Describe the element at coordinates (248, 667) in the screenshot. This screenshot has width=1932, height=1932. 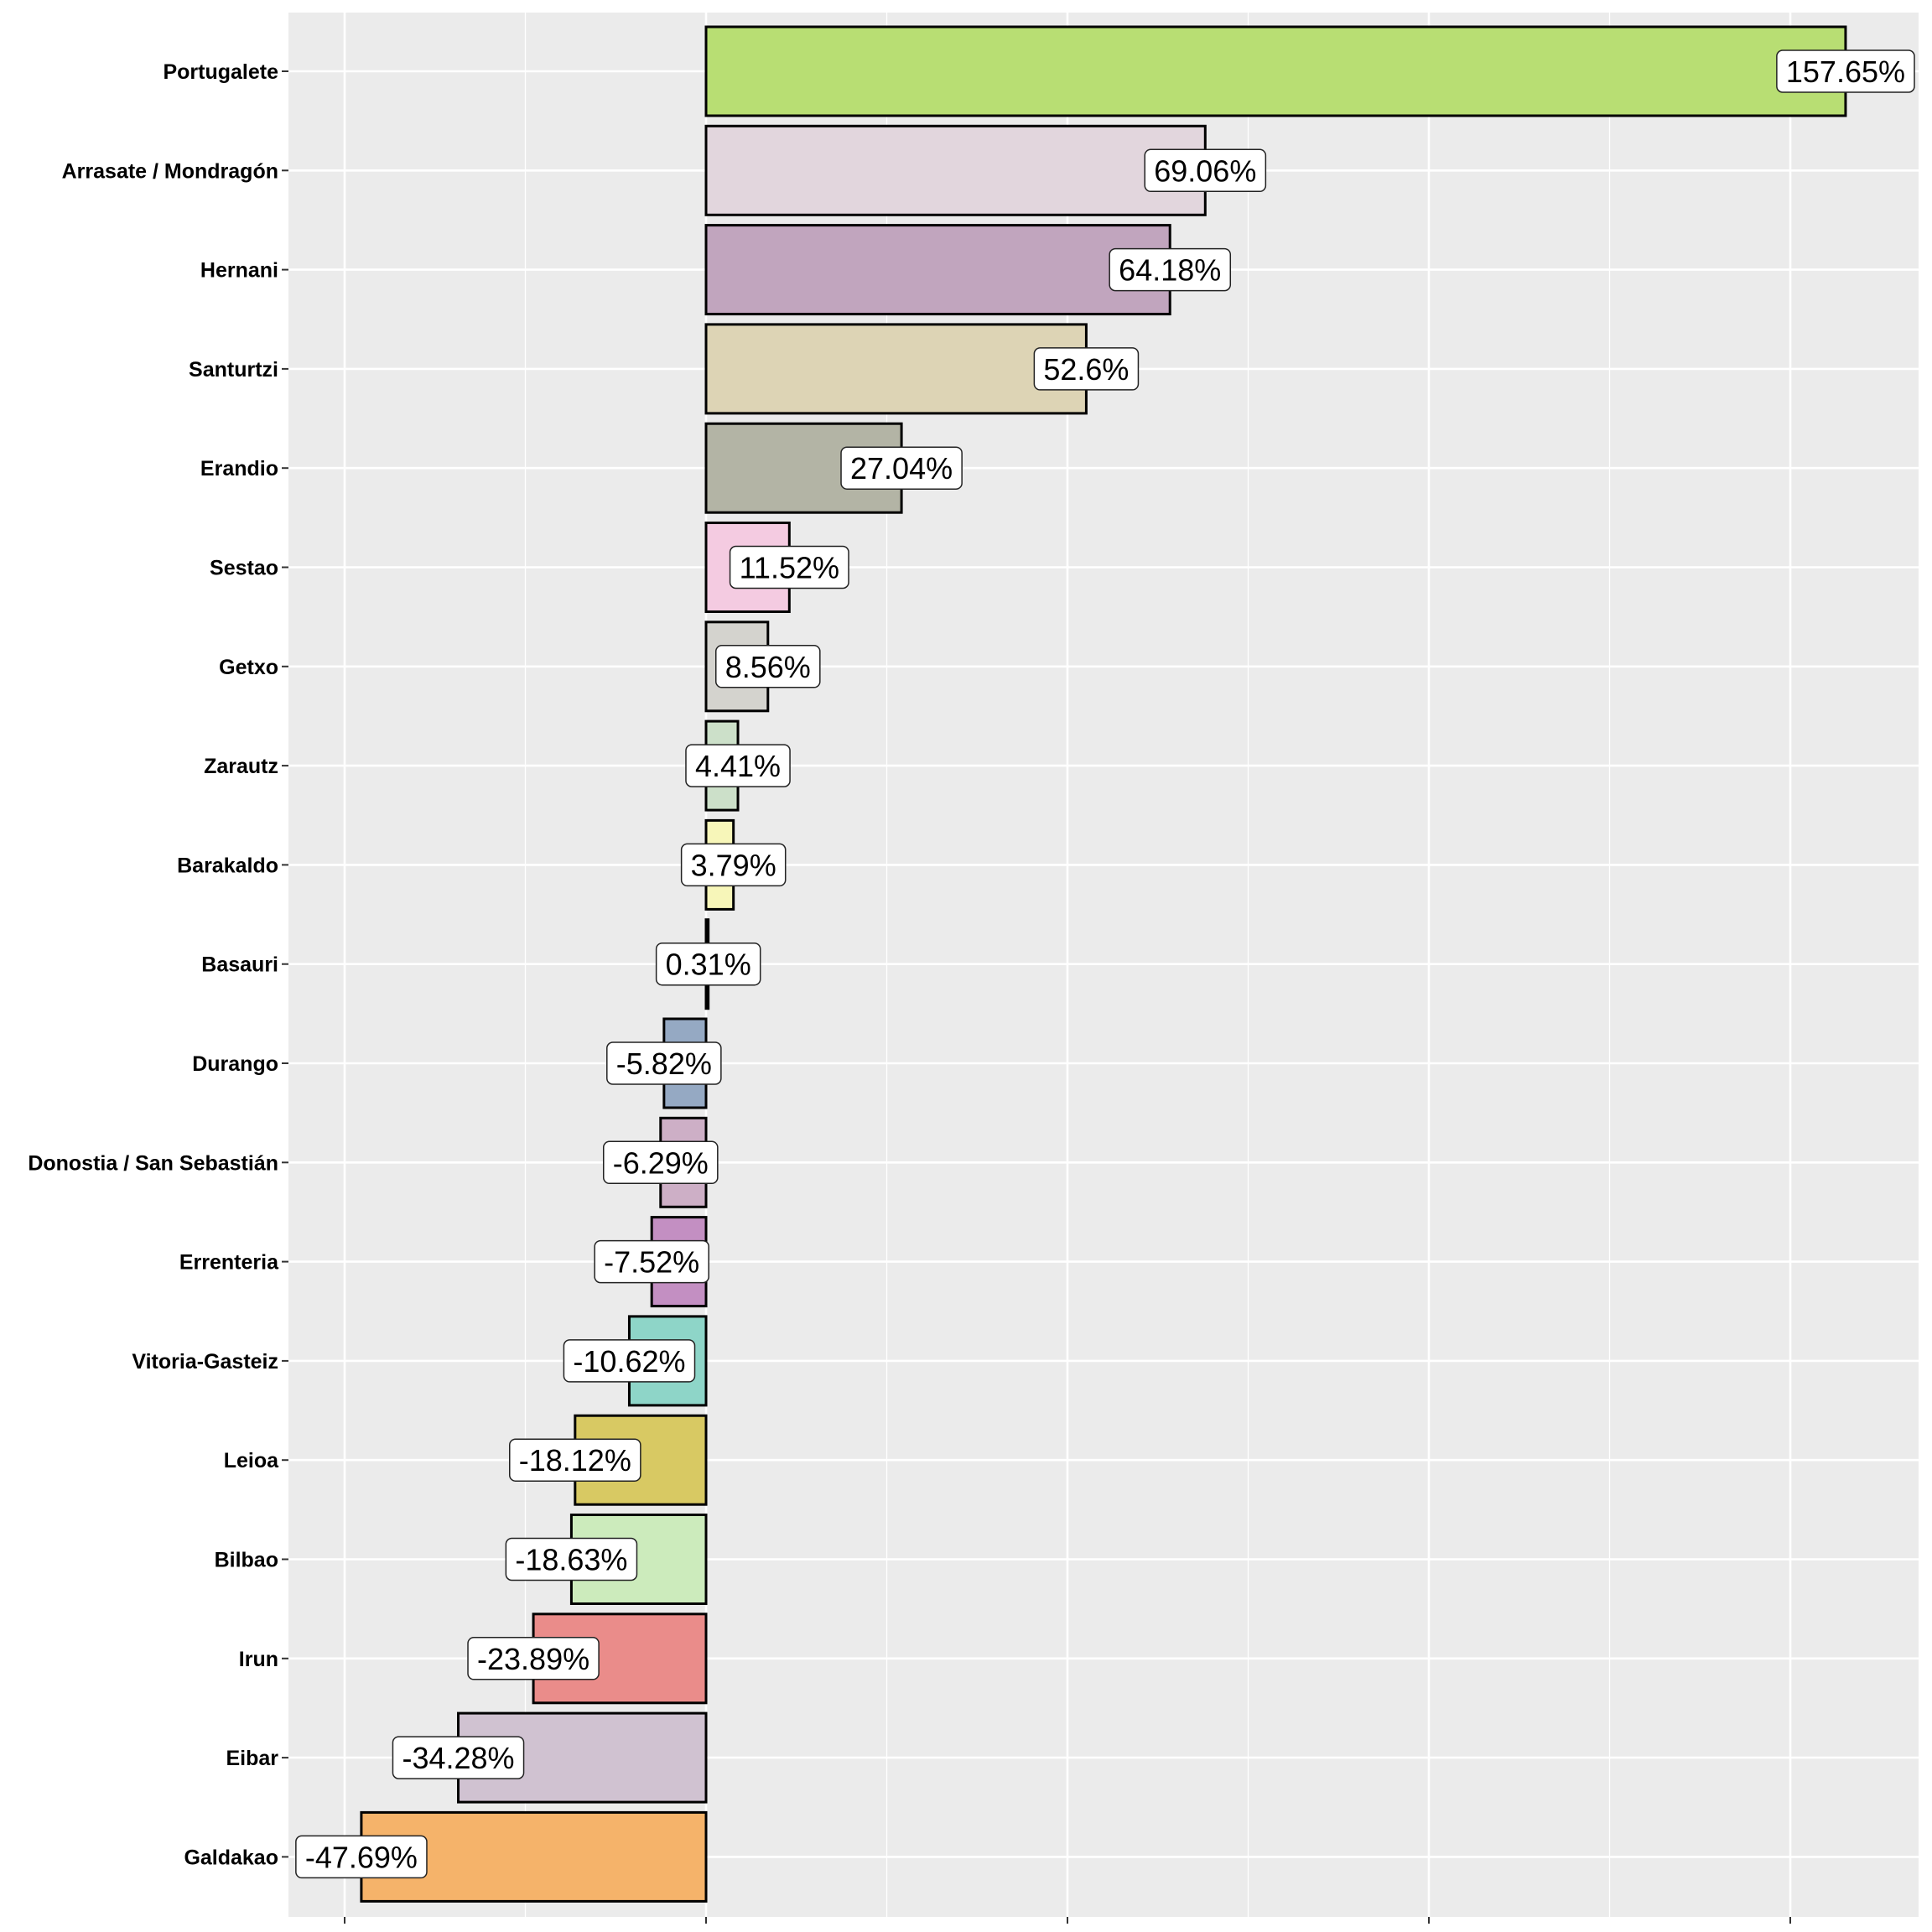
I see `category-label: Getxo` at that location.